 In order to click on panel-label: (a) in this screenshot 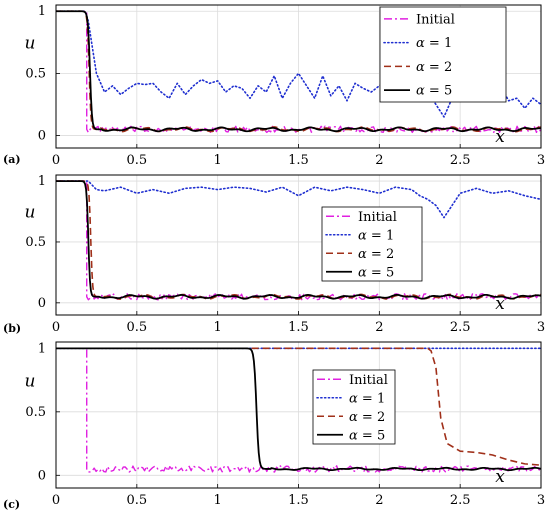, I will do `click(12, 159)`.